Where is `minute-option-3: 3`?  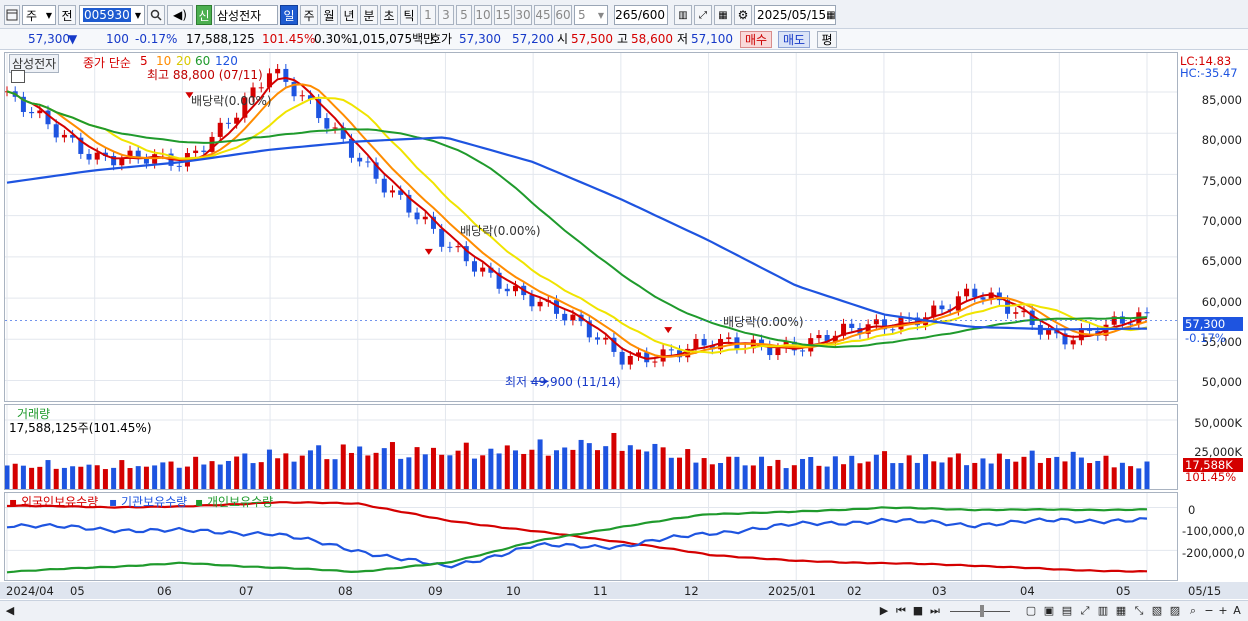
minute-option-3: 3 is located at coordinates (446, 15).